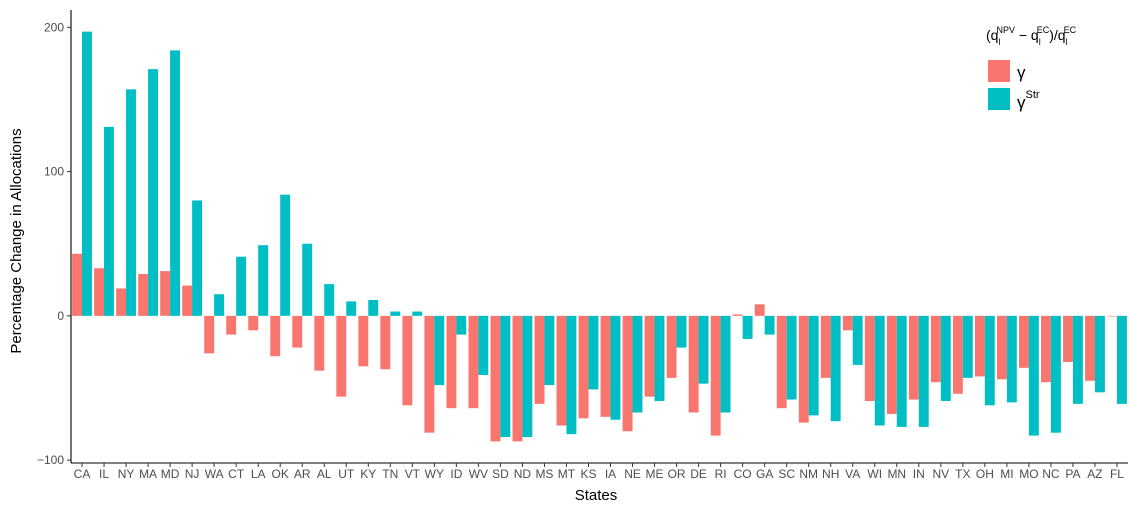  I want to click on x-tick-label-ms: MS, so click(544, 474).